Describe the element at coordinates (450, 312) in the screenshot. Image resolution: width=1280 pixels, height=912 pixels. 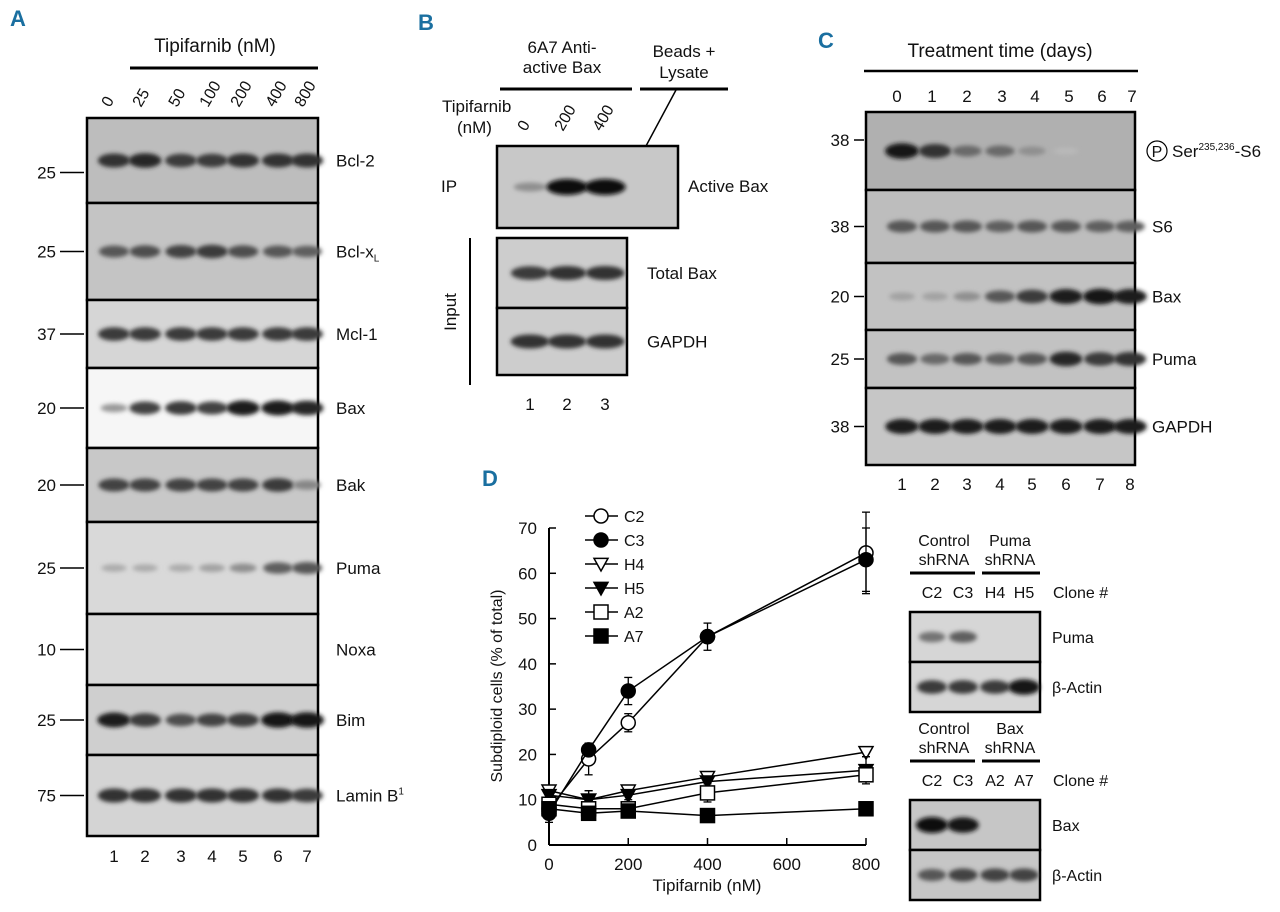
I see `input-label: Input` at that location.